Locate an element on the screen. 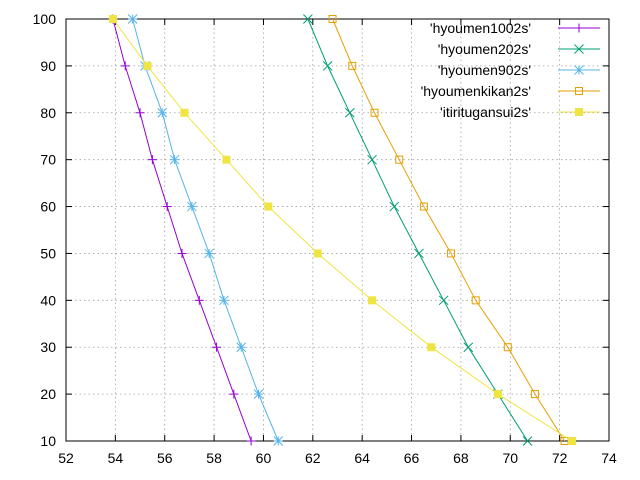 This screenshot has width=640, height=480. legend-label: 'hyoumenkikan2s' is located at coordinates (476, 91).